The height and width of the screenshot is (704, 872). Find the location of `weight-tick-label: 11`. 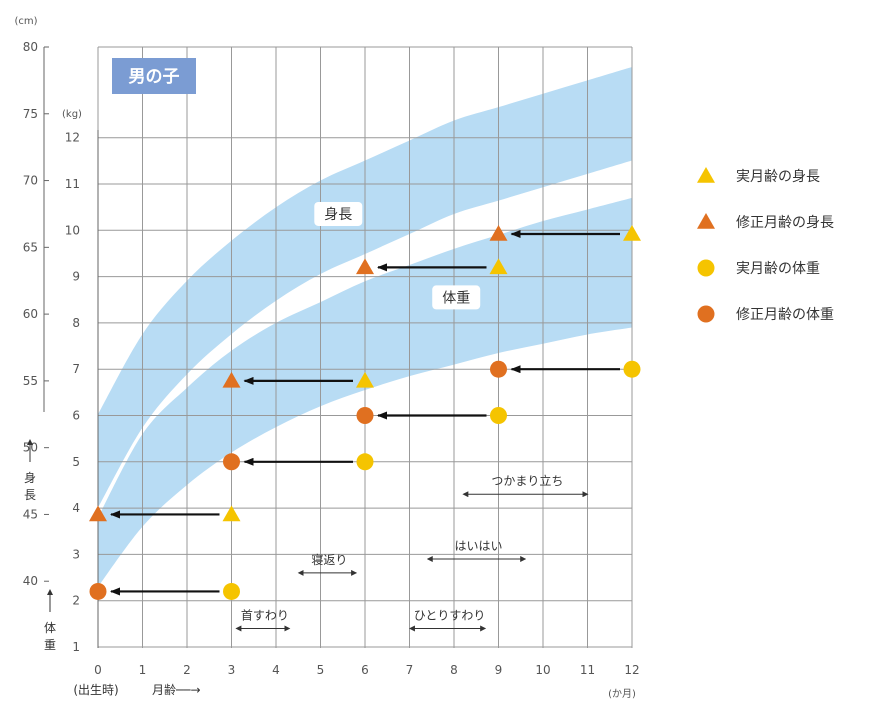

weight-tick-label: 11 is located at coordinates (72, 184).